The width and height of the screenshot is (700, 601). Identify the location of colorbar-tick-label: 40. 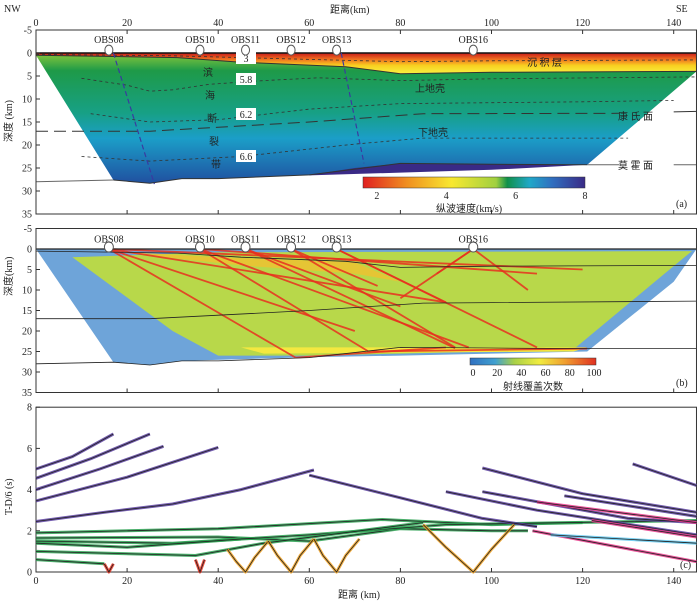
(521, 373).